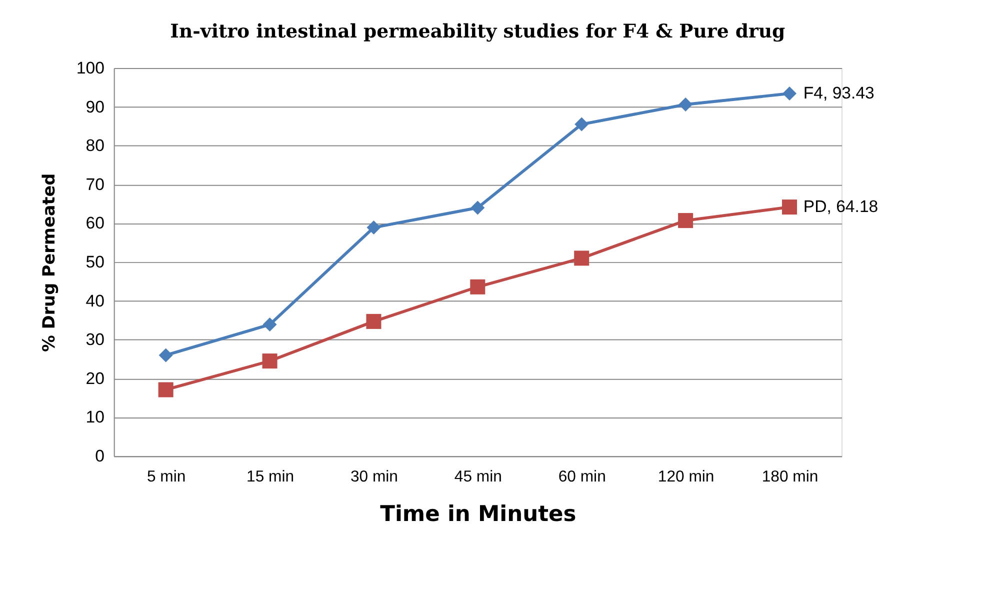 The width and height of the screenshot is (988, 606). What do you see at coordinates (95, 340) in the screenshot?
I see `y-tick-label: 30` at bounding box center [95, 340].